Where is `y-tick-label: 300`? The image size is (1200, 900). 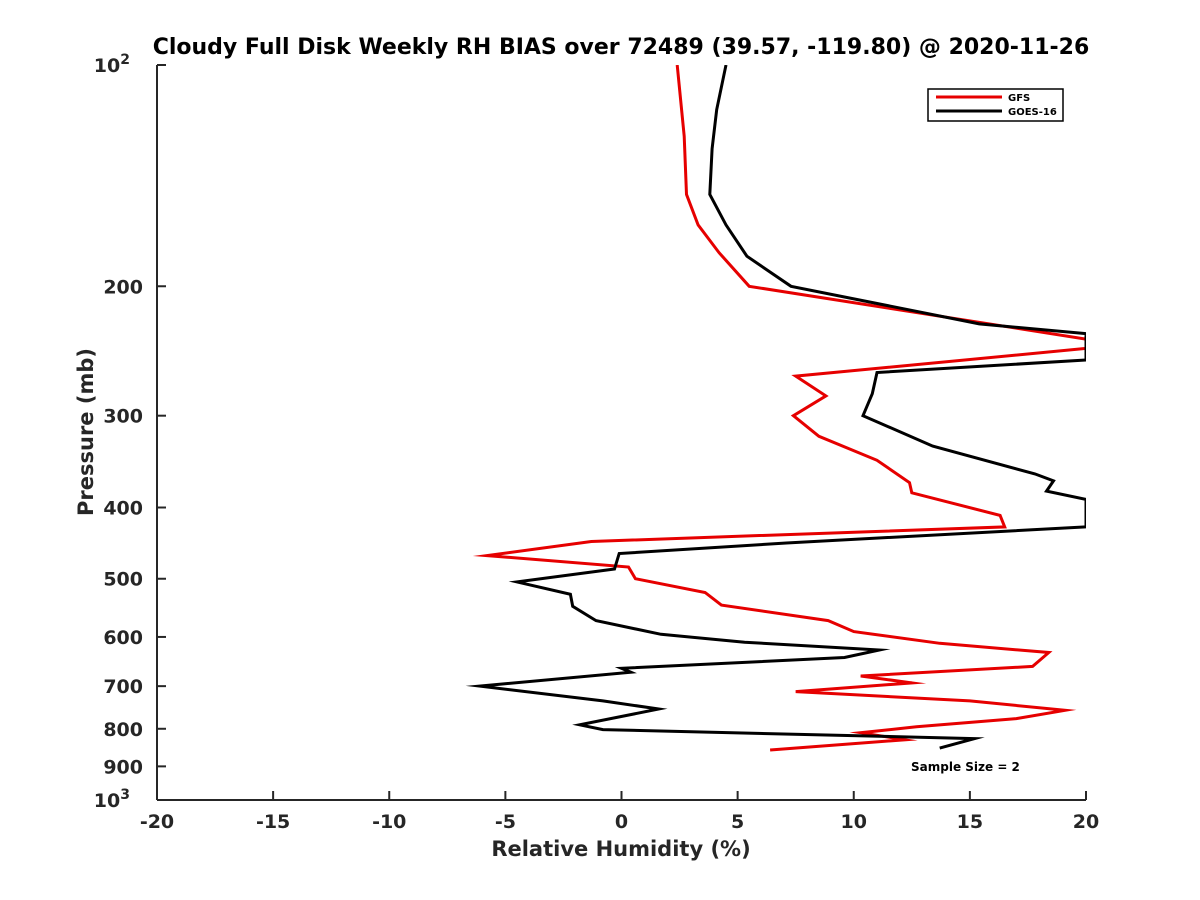 y-tick-label: 300 is located at coordinates (123, 417).